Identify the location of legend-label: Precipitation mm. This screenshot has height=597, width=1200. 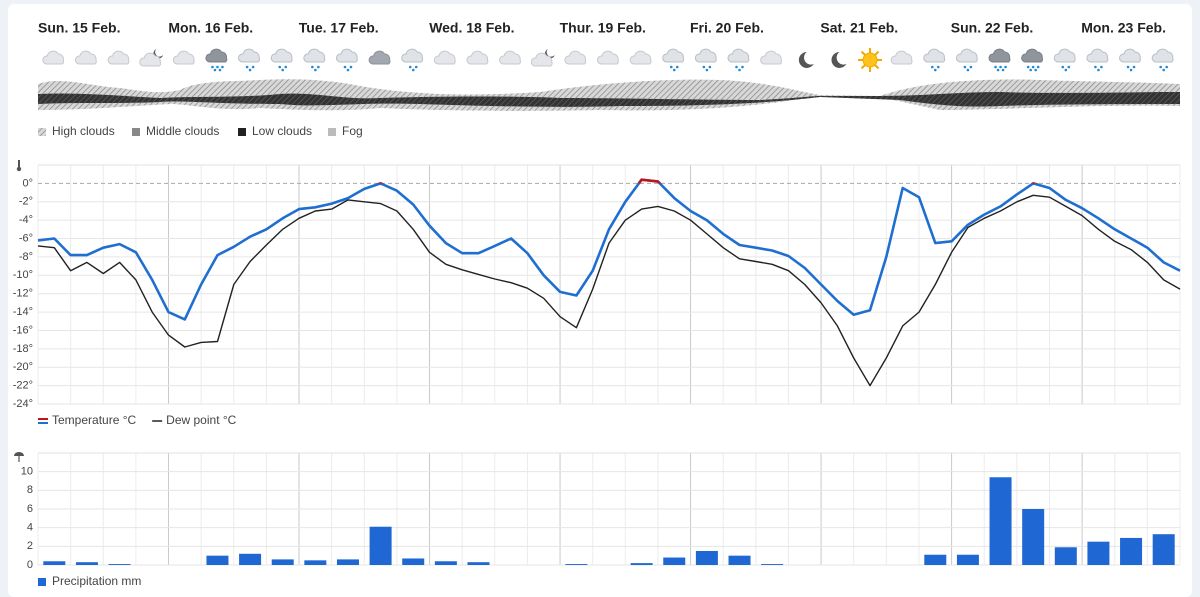
(96, 581).